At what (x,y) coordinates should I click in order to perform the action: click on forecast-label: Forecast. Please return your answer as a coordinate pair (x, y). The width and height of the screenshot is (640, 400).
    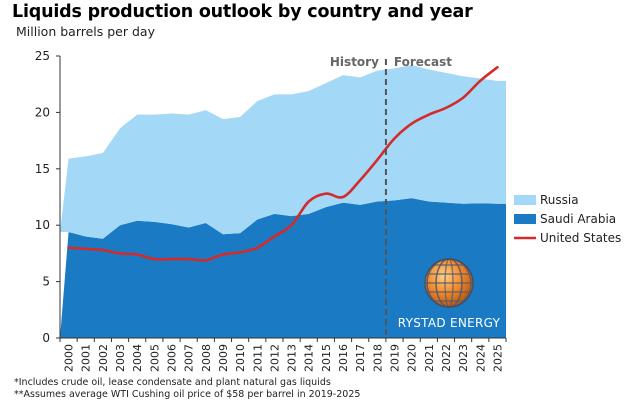
    Looking at the image, I should click on (423, 62).